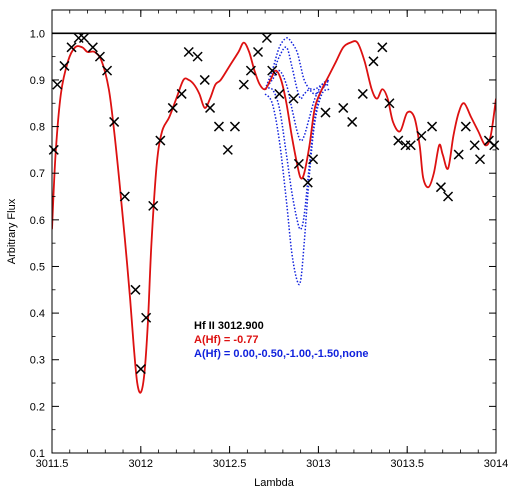 The image size is (510, 494). I want to click on y-tick-label: 0.1, so click(37, 454).